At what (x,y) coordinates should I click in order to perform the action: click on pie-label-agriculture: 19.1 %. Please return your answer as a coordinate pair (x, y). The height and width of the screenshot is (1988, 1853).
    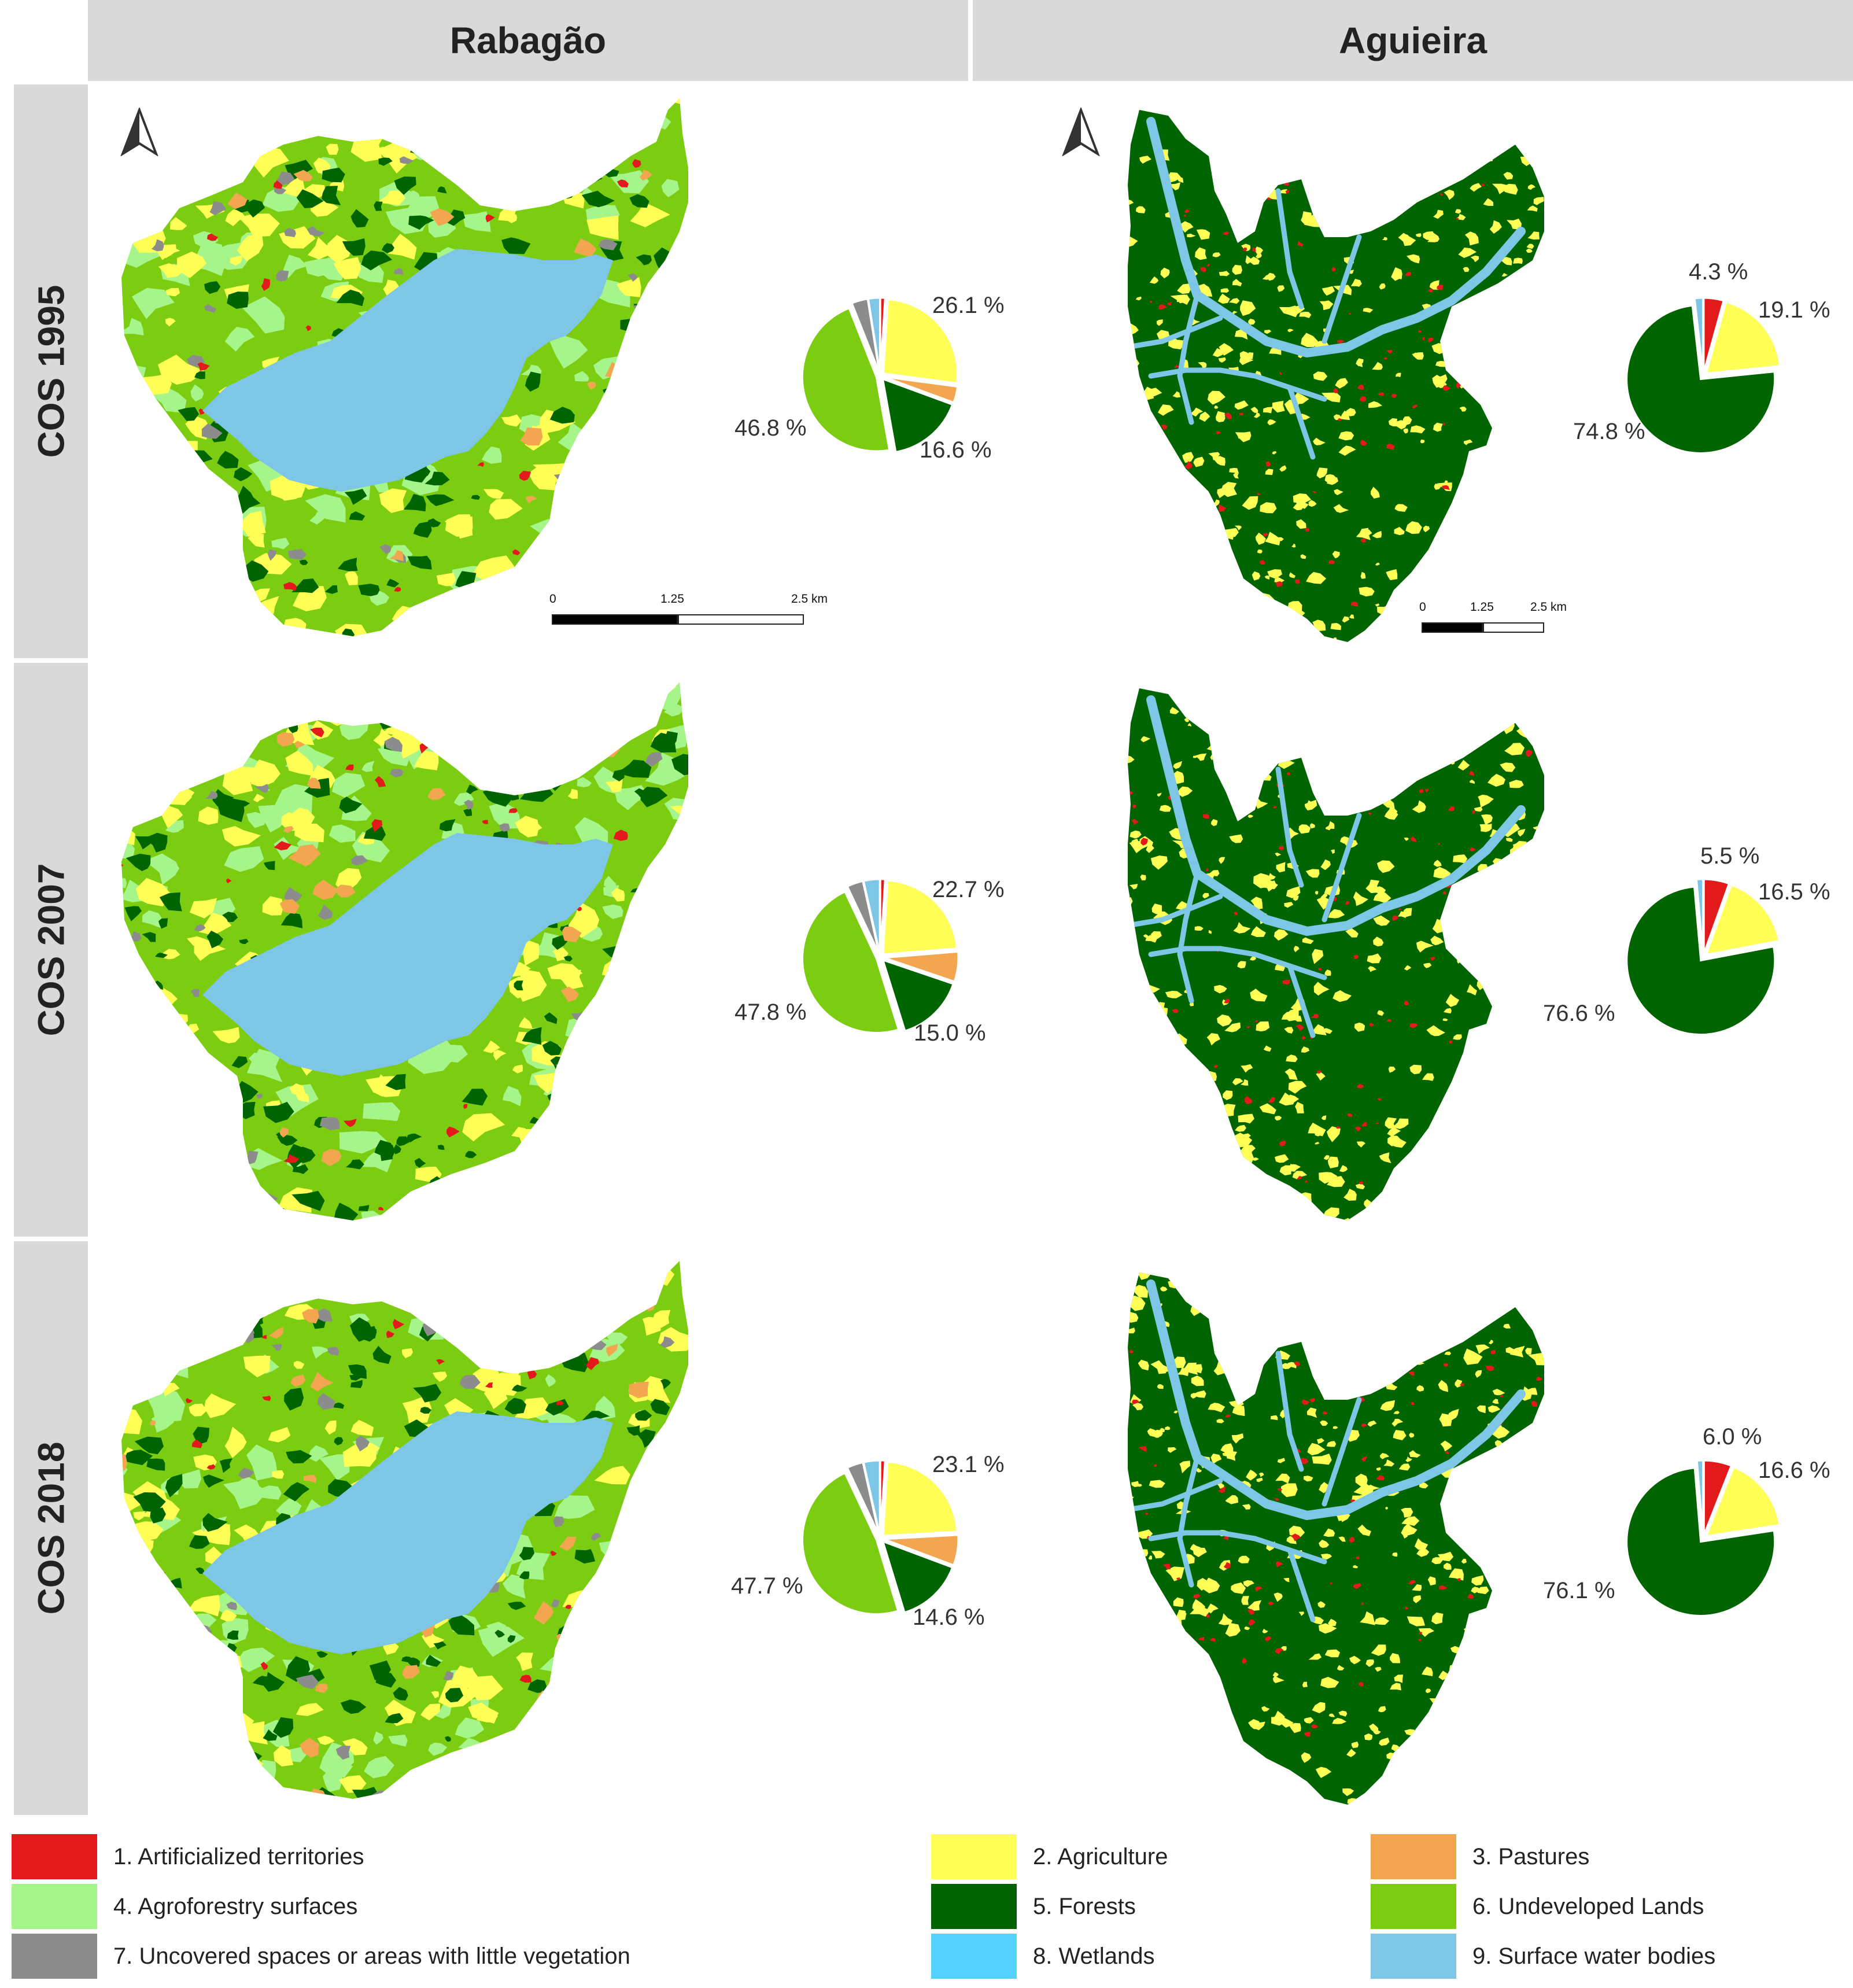
    Looking at the image, I should click on (1794, 310).